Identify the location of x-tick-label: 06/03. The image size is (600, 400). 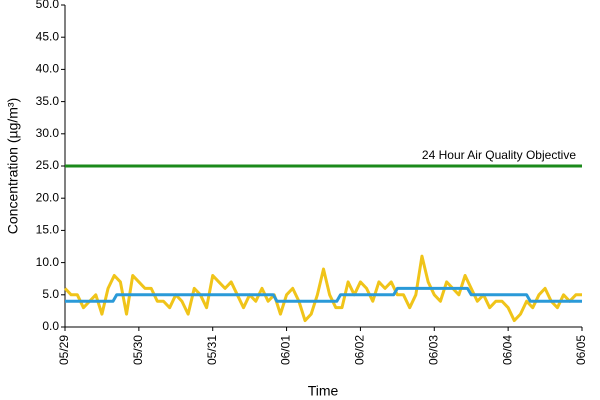
(433, 350).